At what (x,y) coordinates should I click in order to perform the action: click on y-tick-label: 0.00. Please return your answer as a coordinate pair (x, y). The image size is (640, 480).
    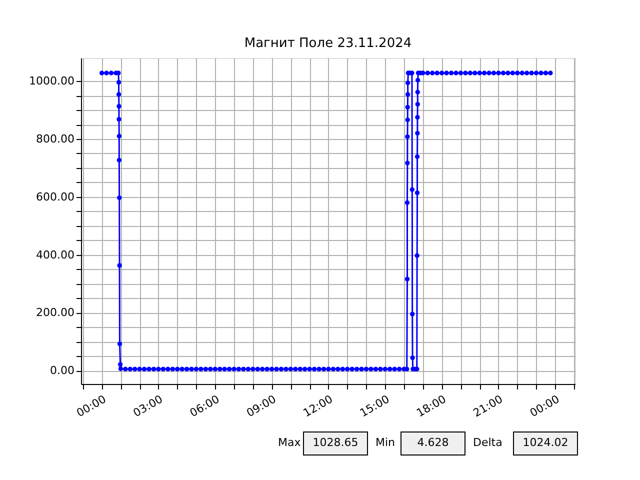
    Looking at the image, I should click on (62, 371).